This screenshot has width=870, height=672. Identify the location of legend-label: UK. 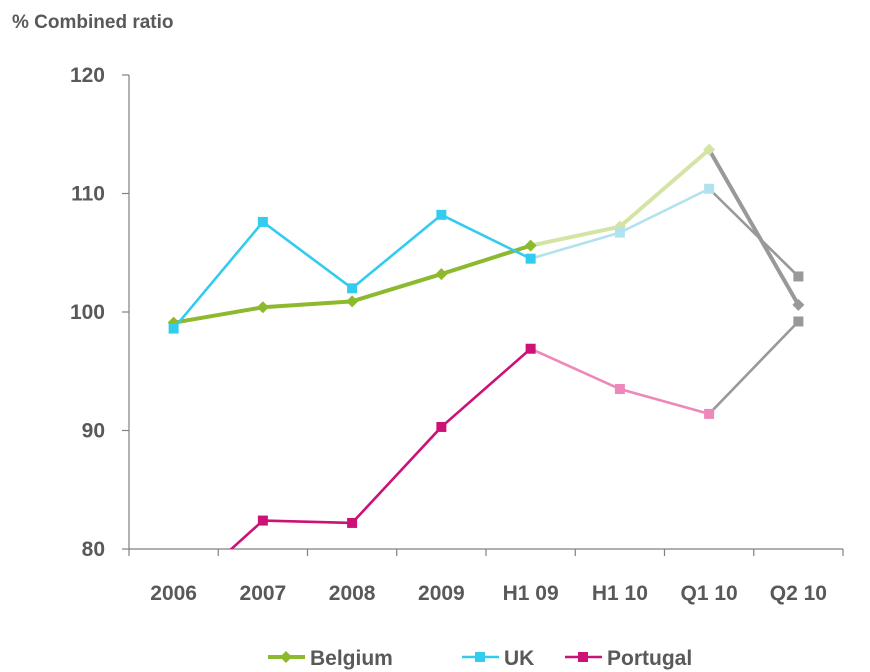
(519, 658).